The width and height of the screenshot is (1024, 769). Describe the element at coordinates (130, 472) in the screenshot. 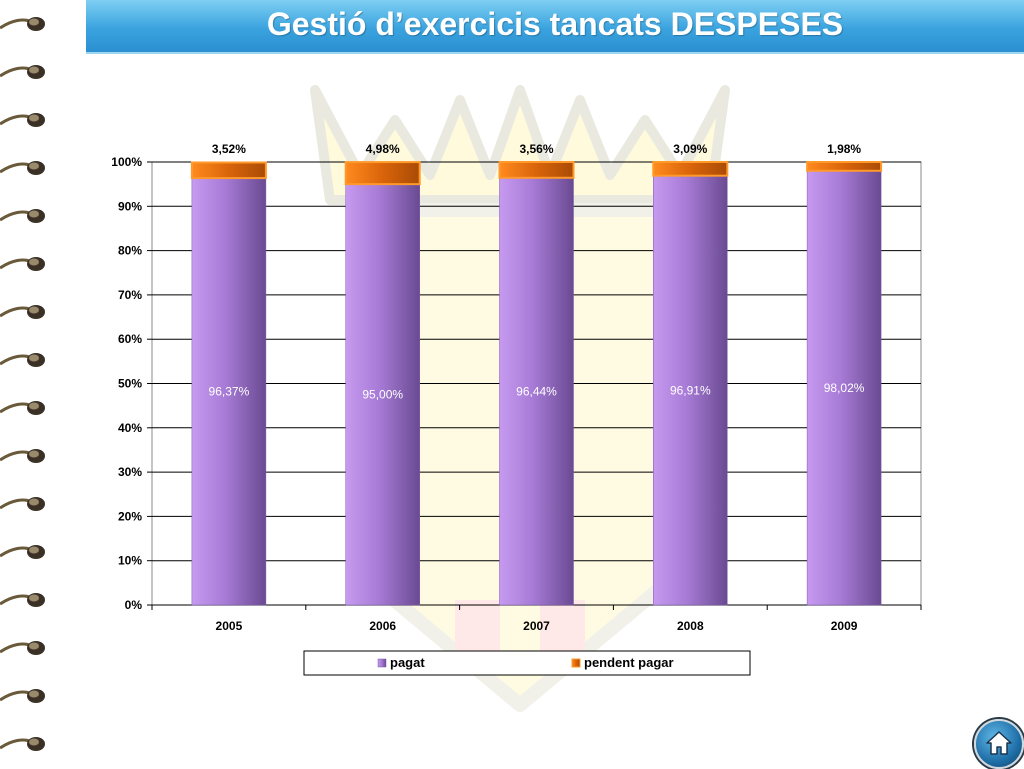

I see `y-tick-label: 30%` at that location.